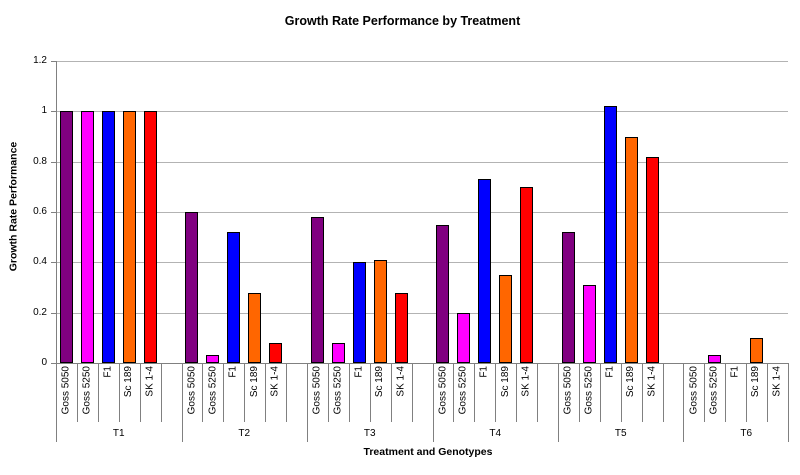 The width and height of the screenshot is (800, 475). What do you see at coordinates (428, 452) in the screenshot?
I see `x-axis-title: Treatment and Genotypes` at bounding box center [428, 452].